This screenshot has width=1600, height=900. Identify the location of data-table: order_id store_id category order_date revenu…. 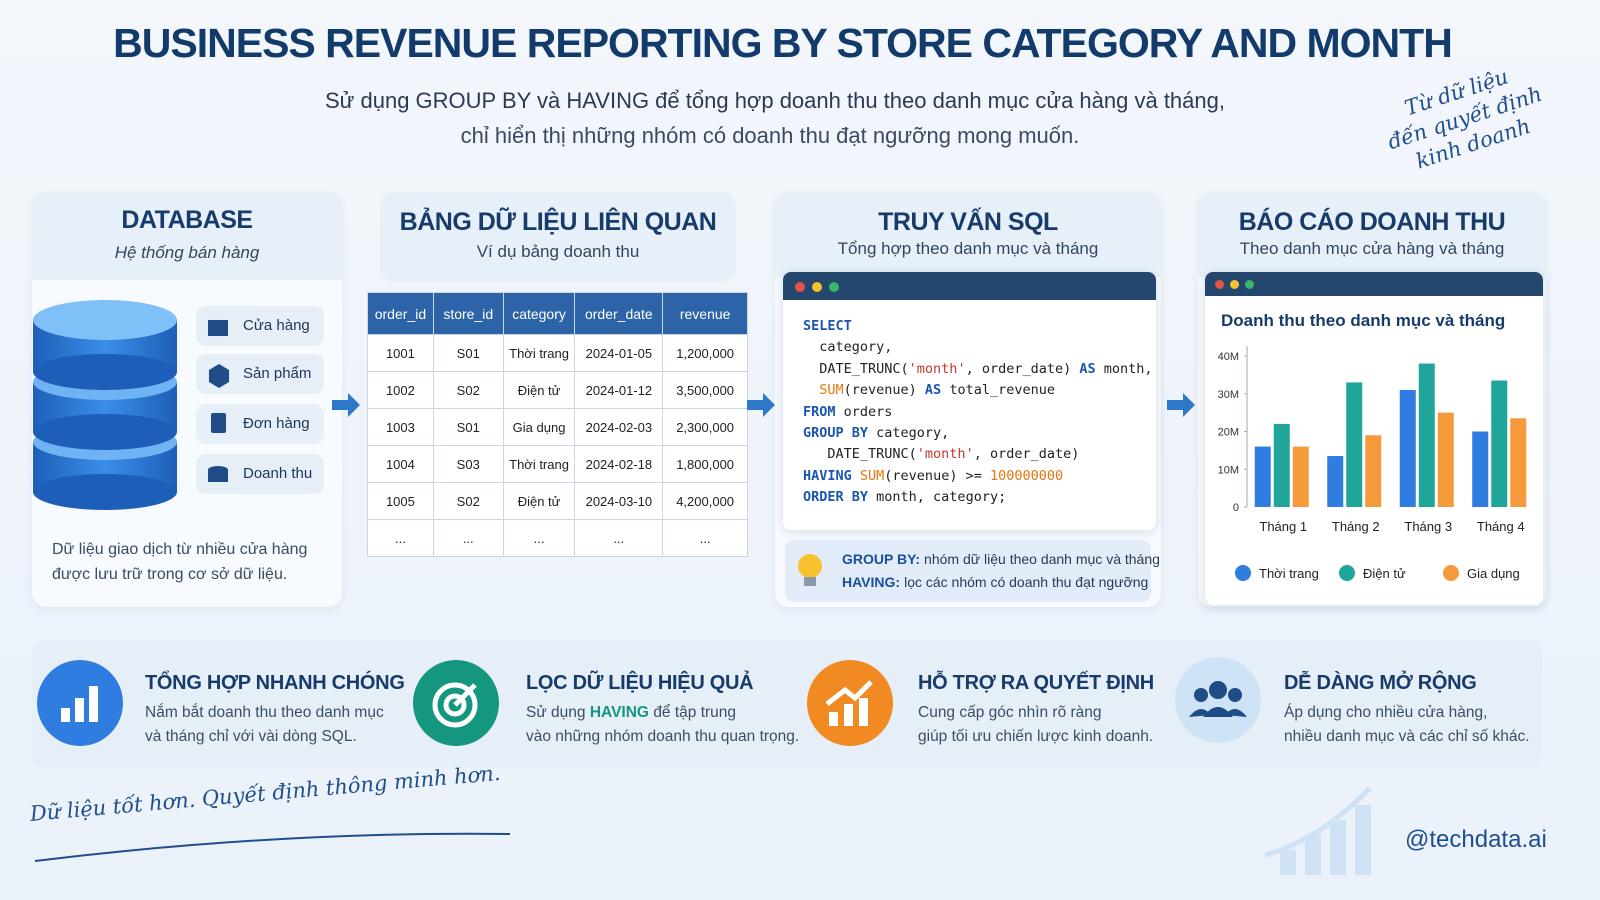
(557, 424).